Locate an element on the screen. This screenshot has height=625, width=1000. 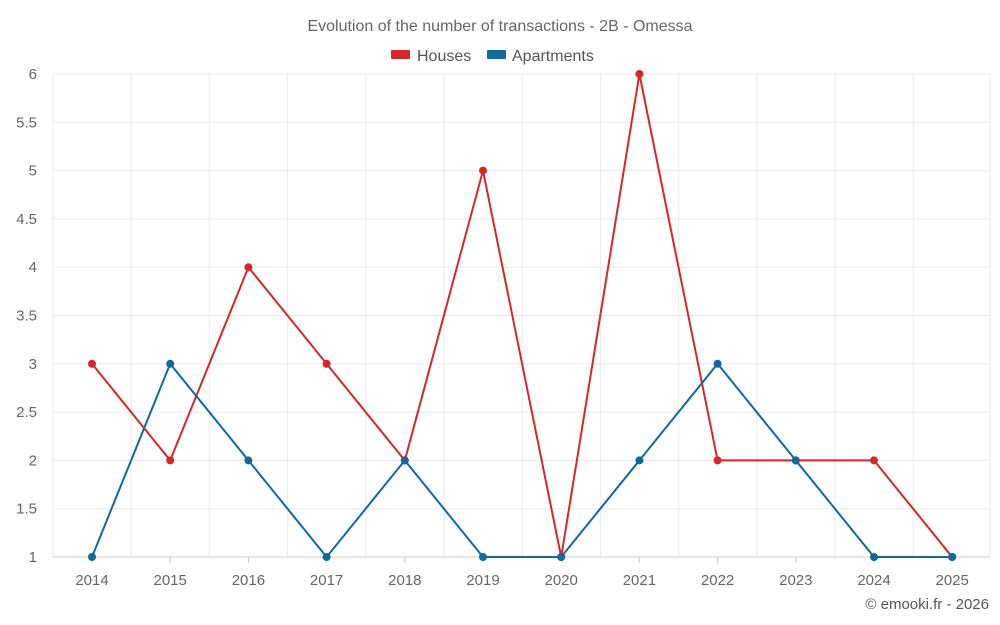
x-tick-label: 2020 is located at coordinates (561, 580).